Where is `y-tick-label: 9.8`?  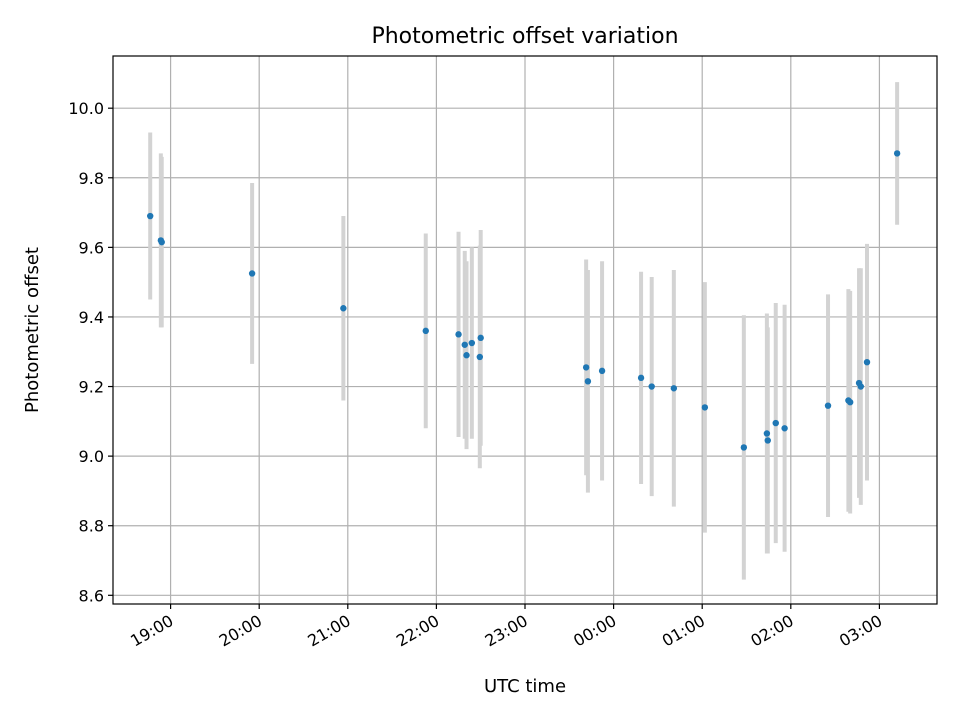
y-tick-label: 9.8 is located at coordinates (91, 178).